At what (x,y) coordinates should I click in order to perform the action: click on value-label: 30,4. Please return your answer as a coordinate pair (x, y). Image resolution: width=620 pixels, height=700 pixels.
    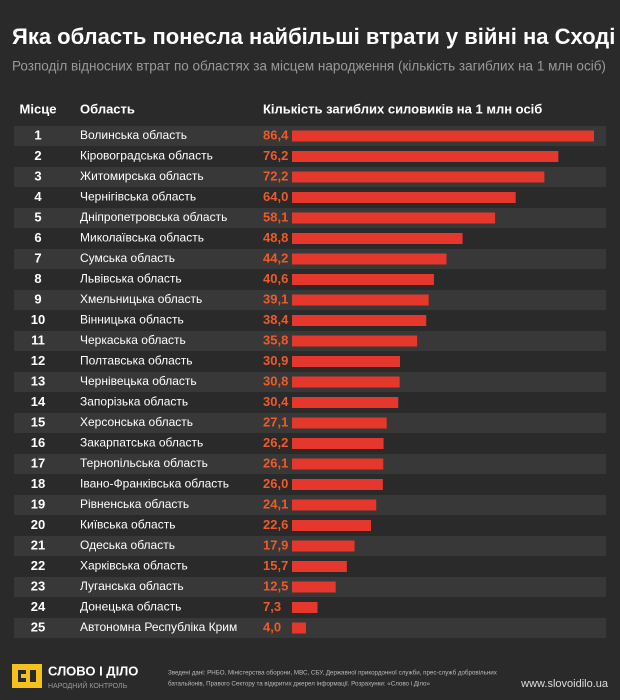
    Looking at the image, I should click on (276, 401).